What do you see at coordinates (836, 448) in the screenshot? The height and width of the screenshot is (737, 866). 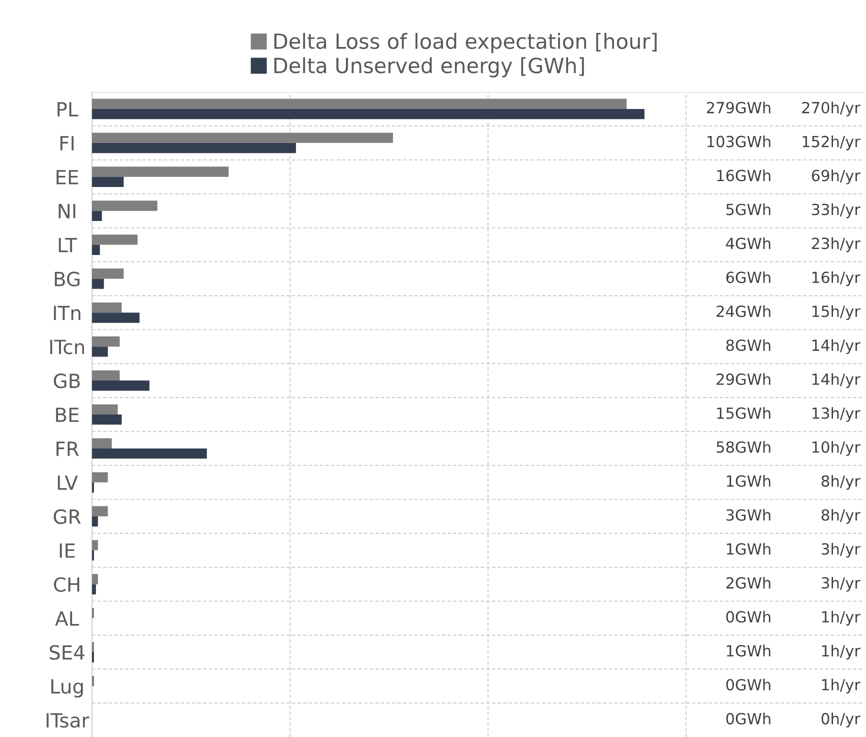 I see `data-label: 10h/yr` at bounding box center [836, 448].